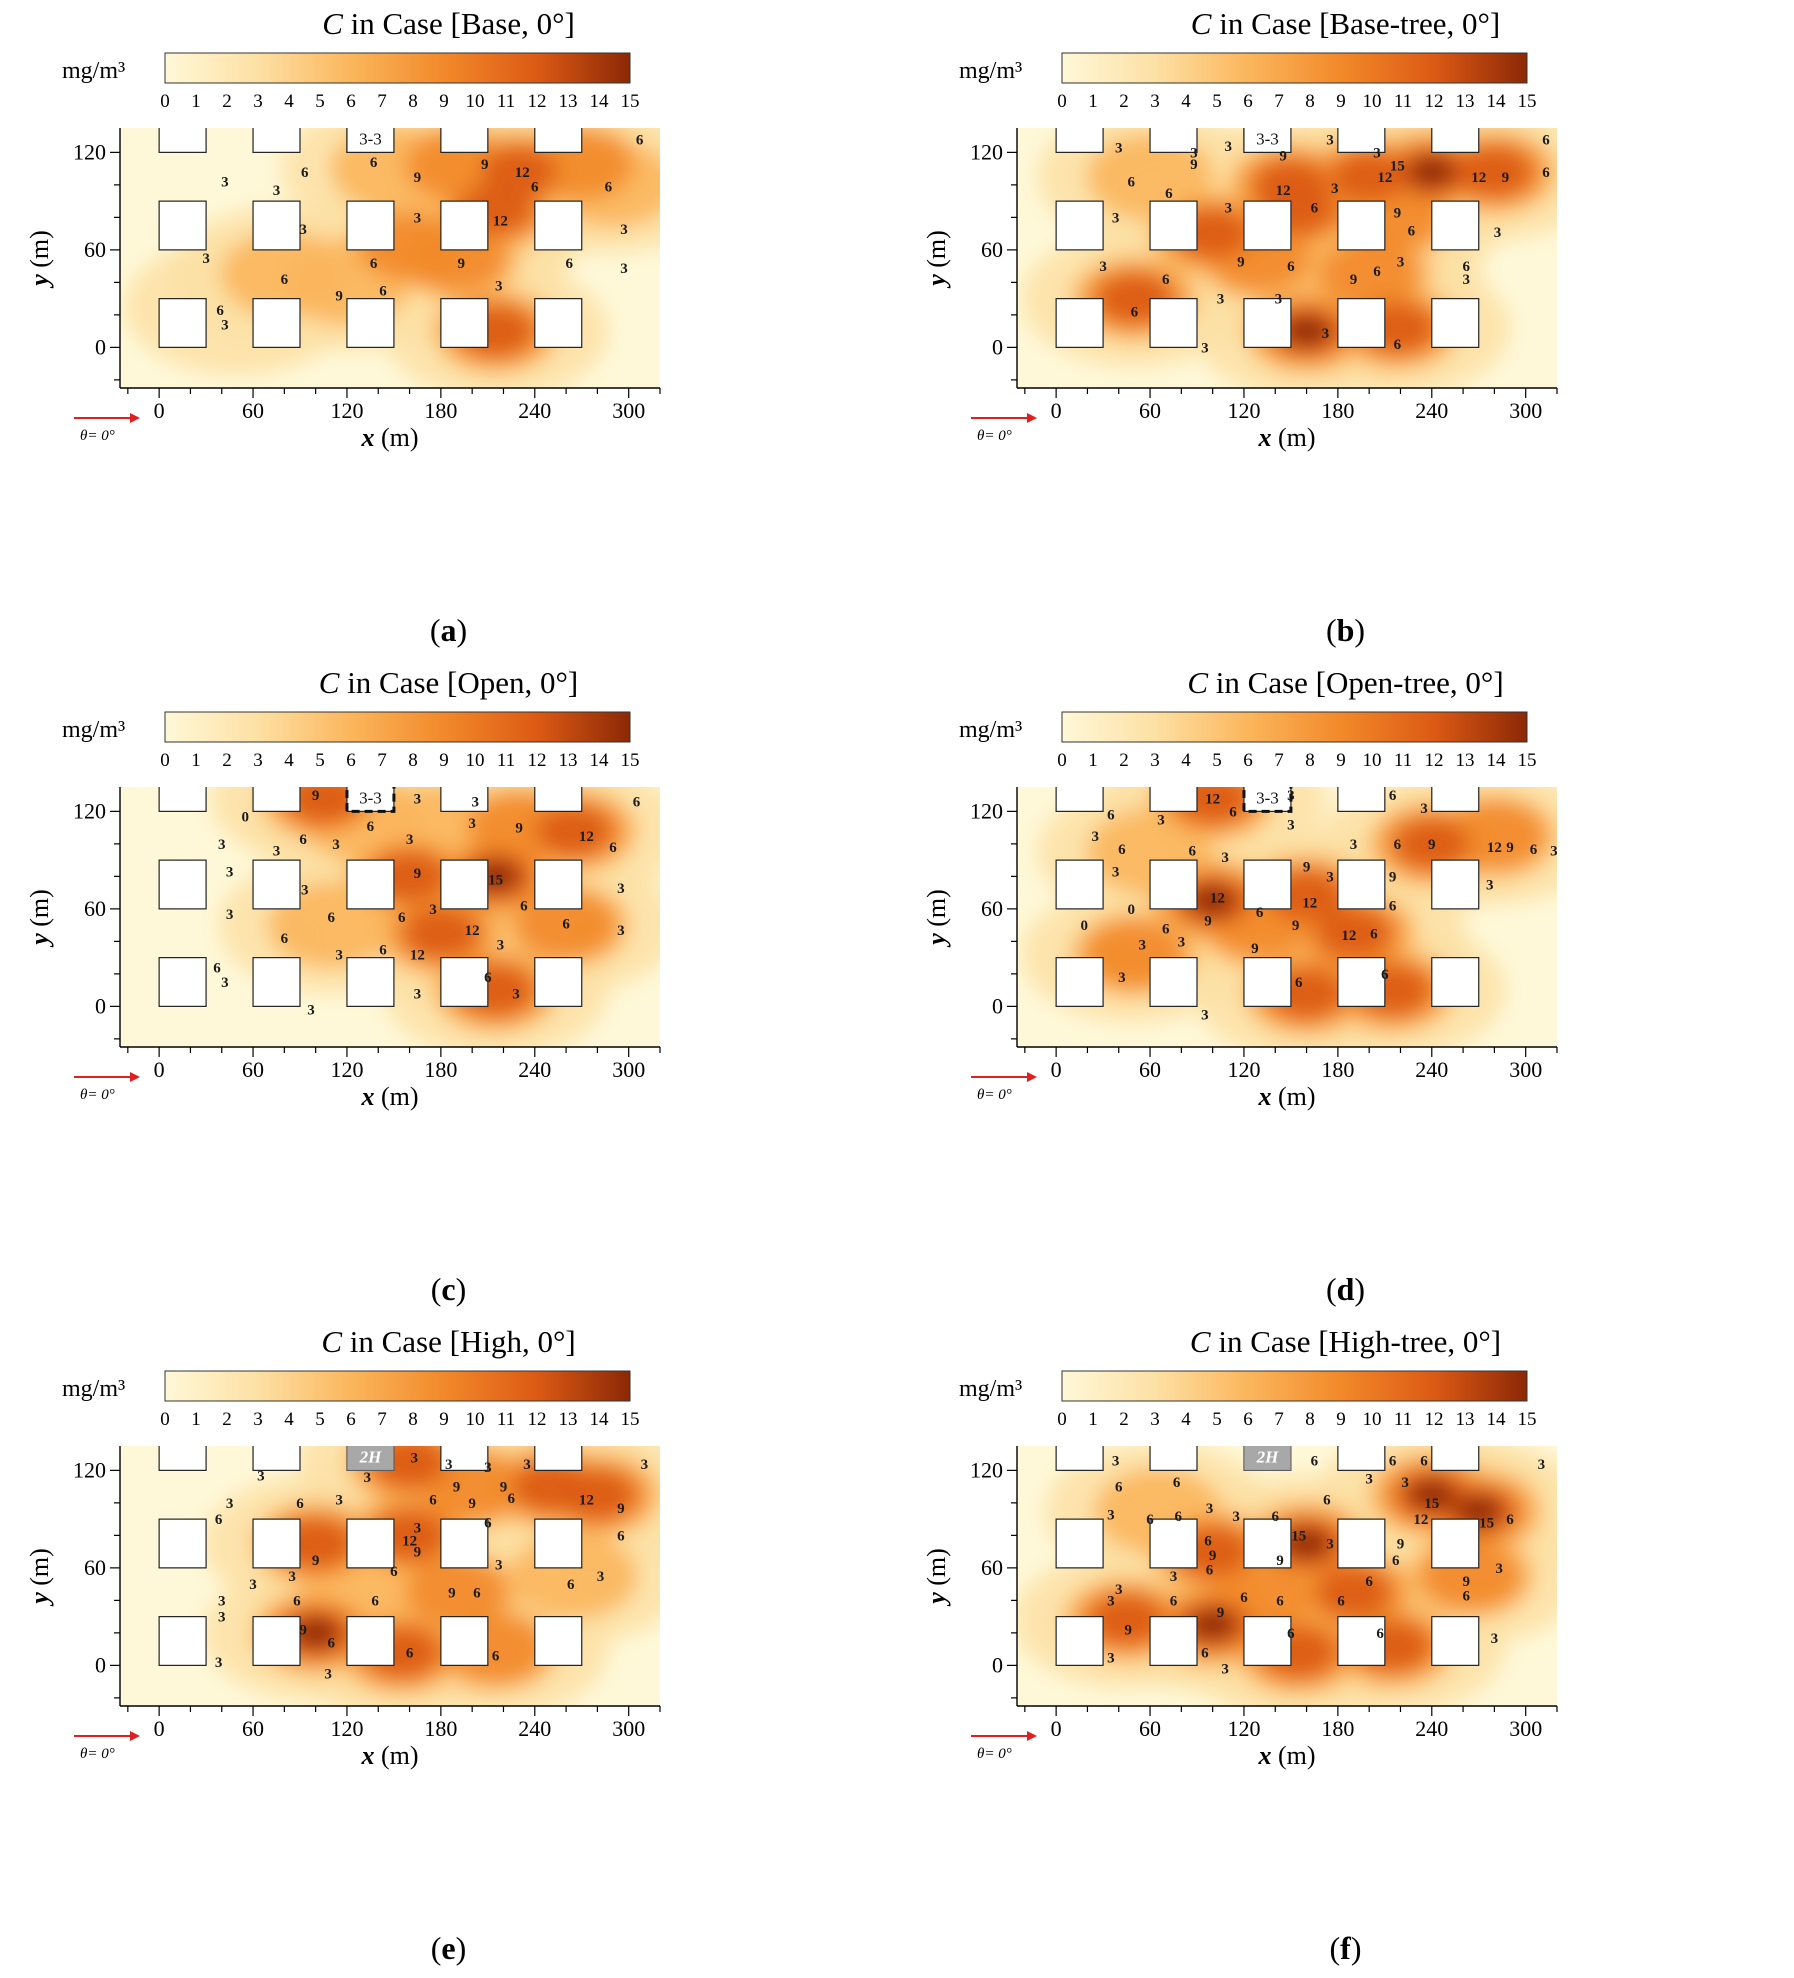  Describe the element at coordinates (39, 1577) in the screenshot. I see `y-axis-label: y (m)` at that location.